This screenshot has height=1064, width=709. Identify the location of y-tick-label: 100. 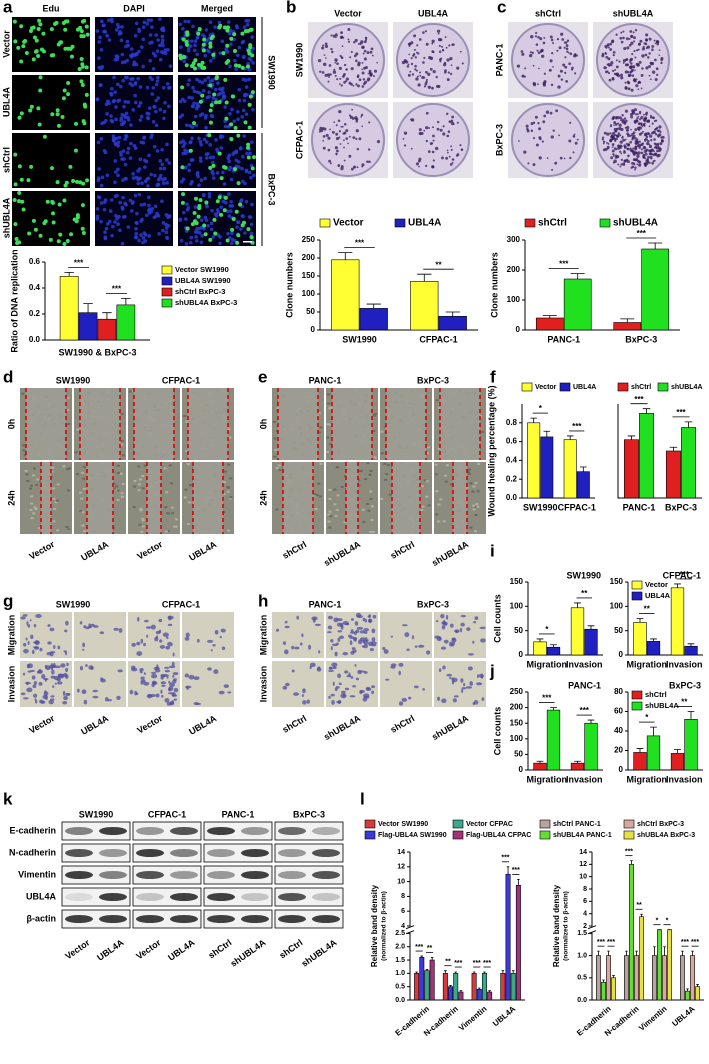
(514, 299).